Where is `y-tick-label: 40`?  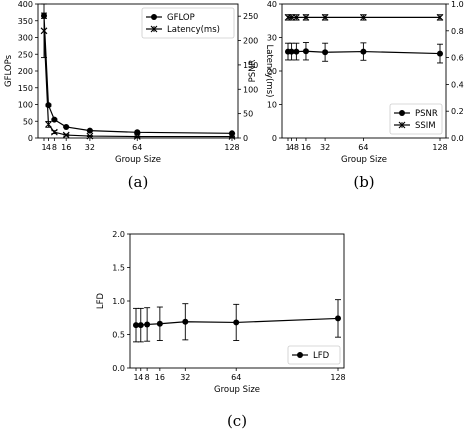
y-tick-label: 40 is located at coordinates (272, 4).